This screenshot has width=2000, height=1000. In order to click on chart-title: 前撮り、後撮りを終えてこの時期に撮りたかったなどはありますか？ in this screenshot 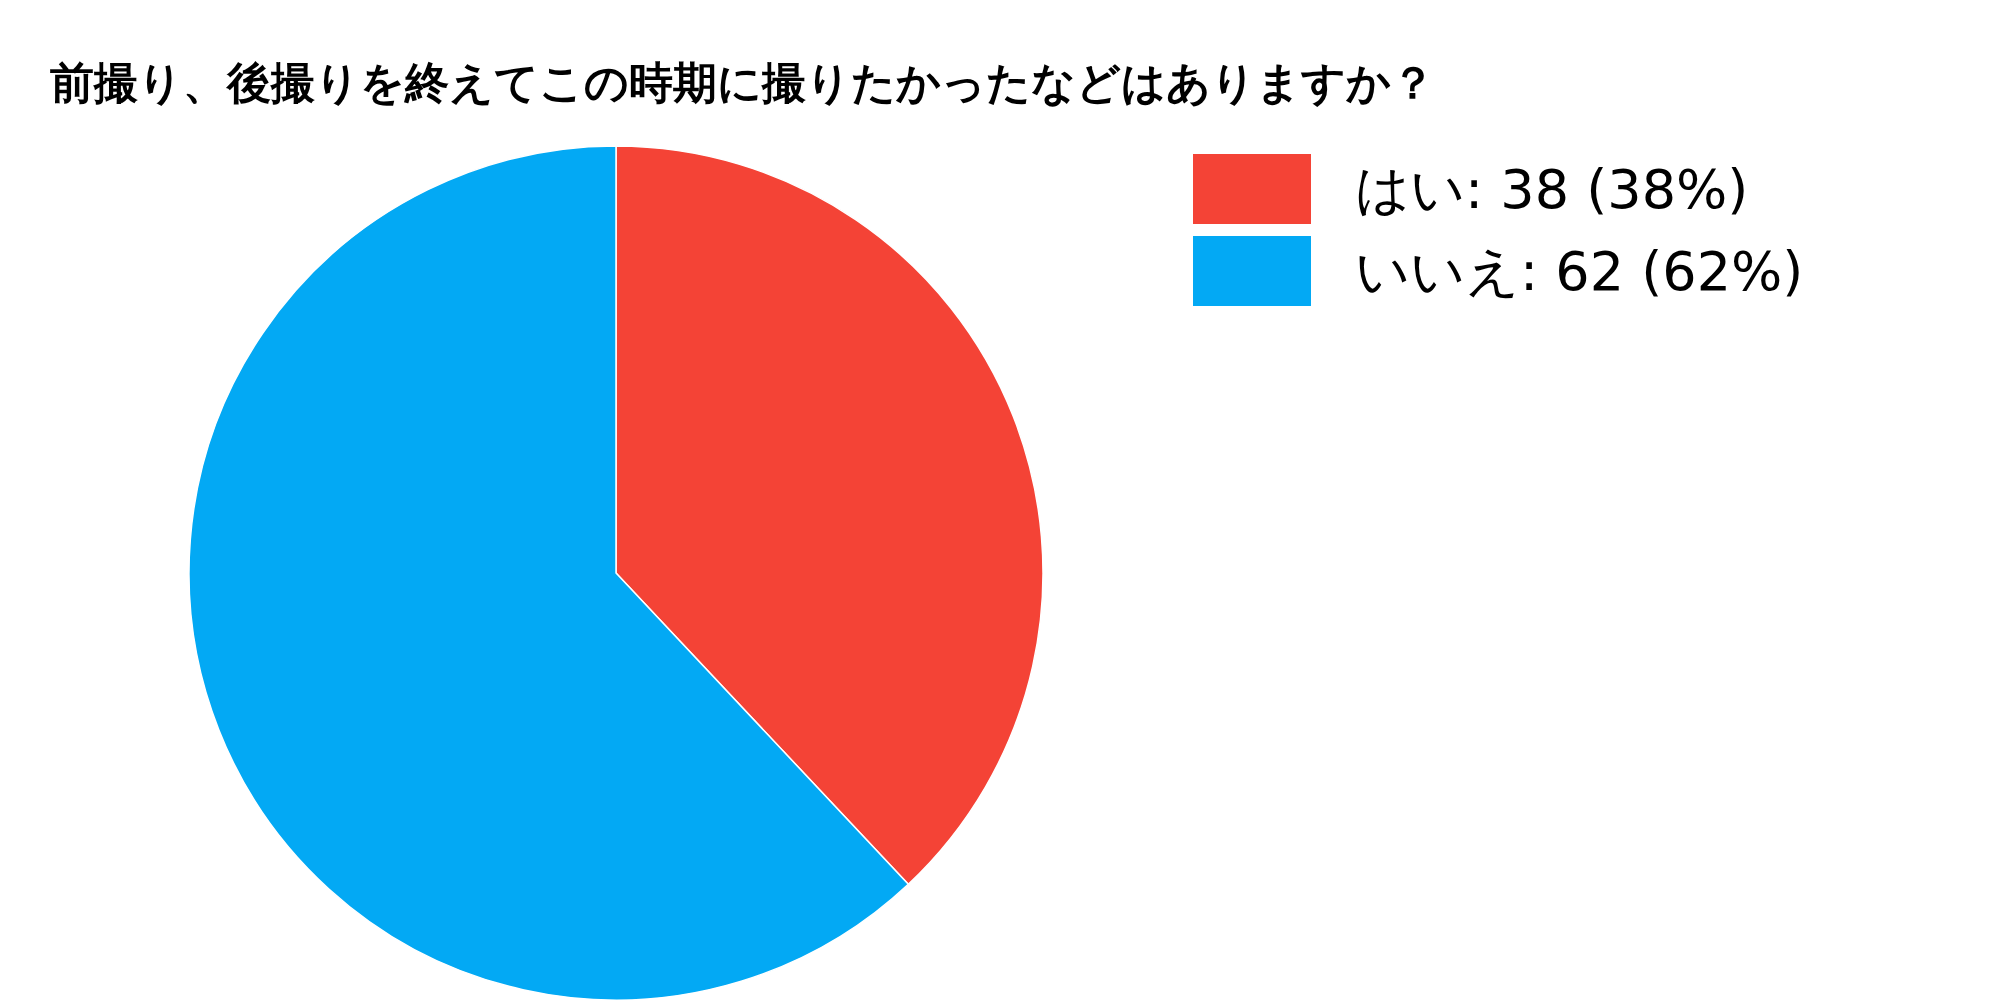, I will do `click(742, 82)`.